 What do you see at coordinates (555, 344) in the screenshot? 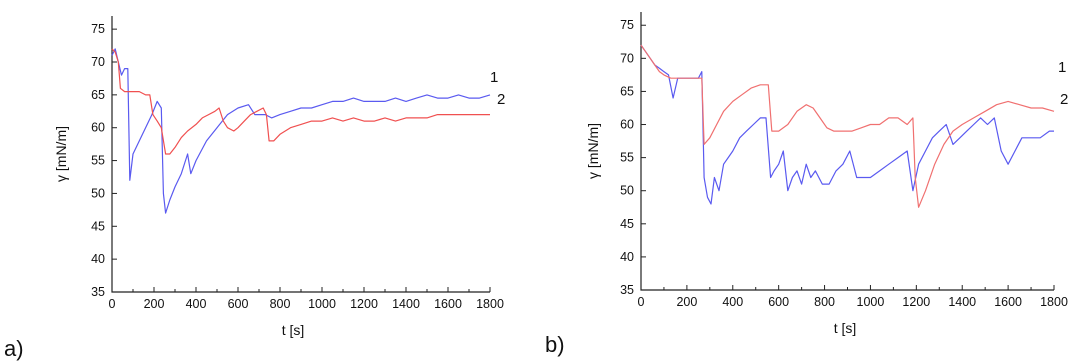
I see `panel-letter: b)` at bounding box center [555, 344].